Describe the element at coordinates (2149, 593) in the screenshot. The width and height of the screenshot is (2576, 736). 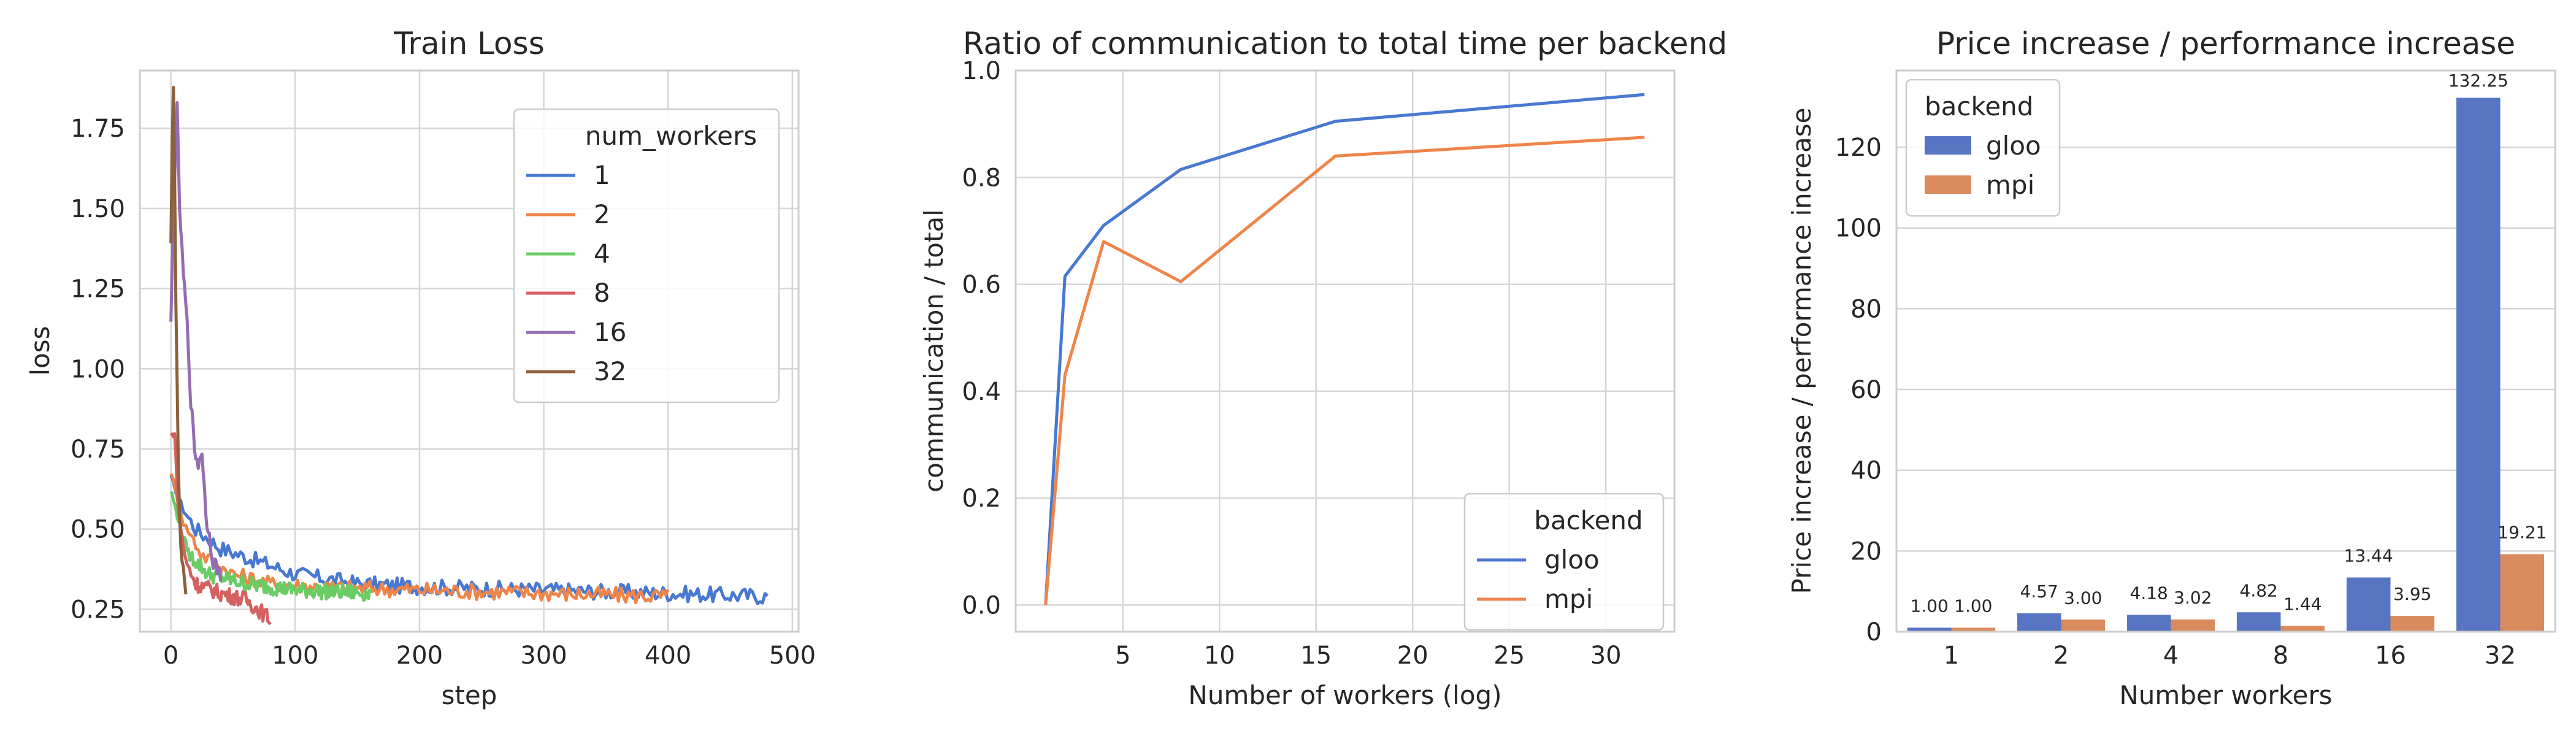
I see `bar-value-label: 4.18` at that location.